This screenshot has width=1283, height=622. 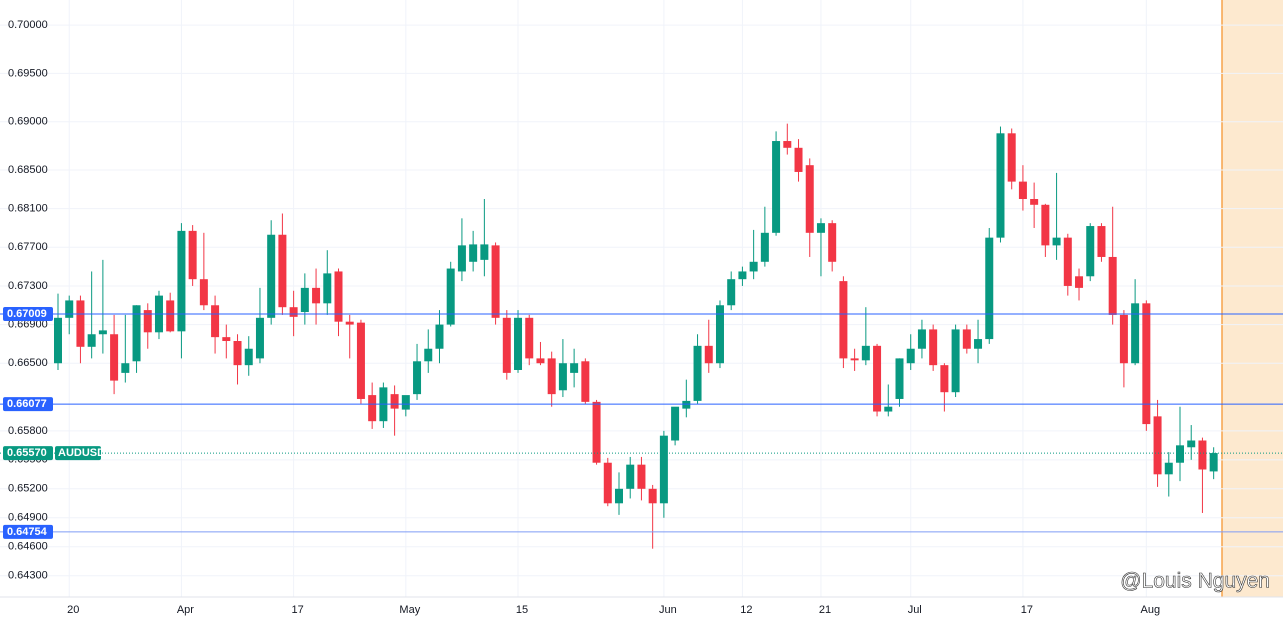 What do you see at coordinates (81, 453) in the screenshot?
I see `symbol-label: AUDUSD` at bounding box center [81, 453].